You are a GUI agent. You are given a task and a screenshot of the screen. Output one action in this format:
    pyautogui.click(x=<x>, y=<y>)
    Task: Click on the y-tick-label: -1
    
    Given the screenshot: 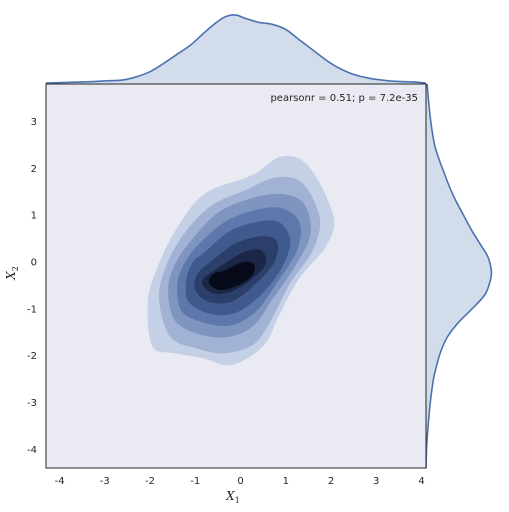 What is the action you would take?
    pyautogui.click(x=32, y=309)
    